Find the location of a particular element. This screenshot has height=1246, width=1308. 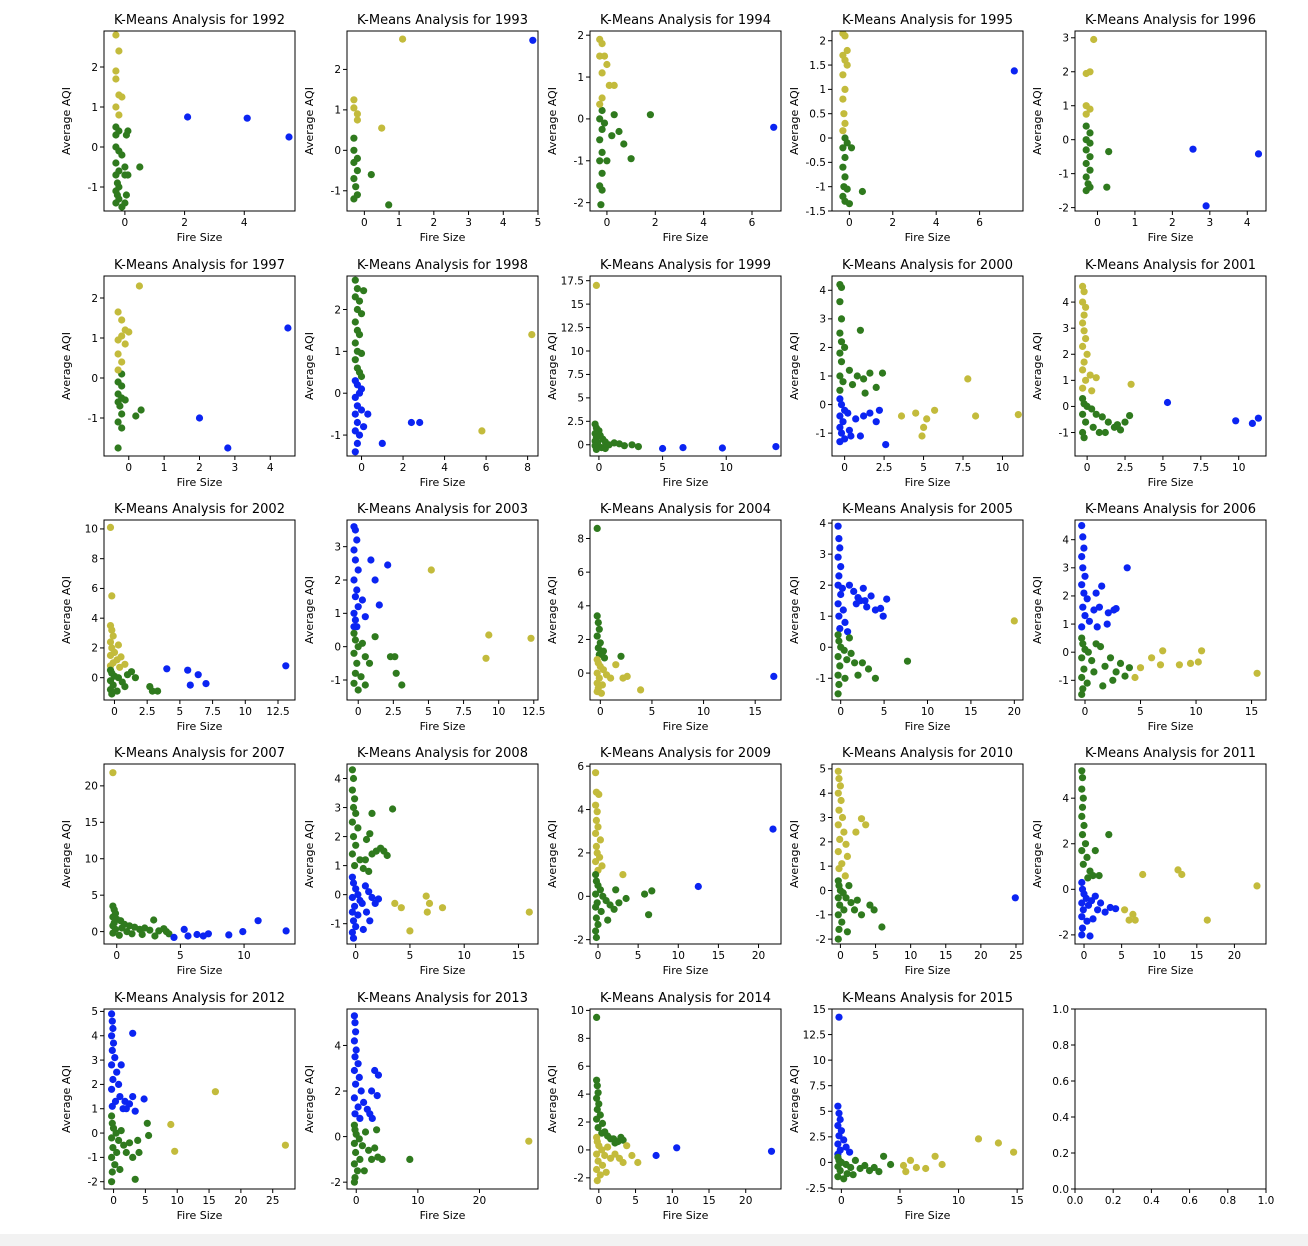

subplot-title: K-Means Analysis for 2011 is located at coordinates (1170, 753).